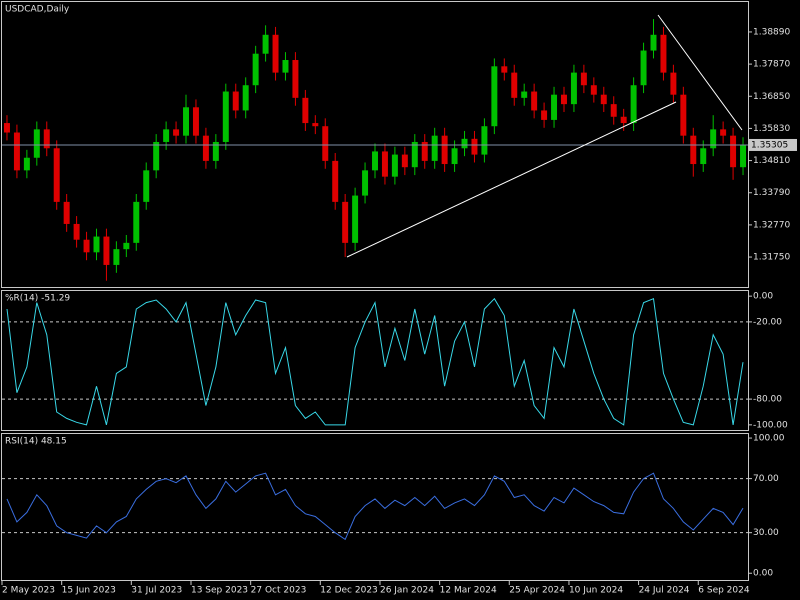  What do you see at coordinates (766, 533) in the screenshot?
I see `y-tick-label: 30.00` at bounding box center [766, 533].